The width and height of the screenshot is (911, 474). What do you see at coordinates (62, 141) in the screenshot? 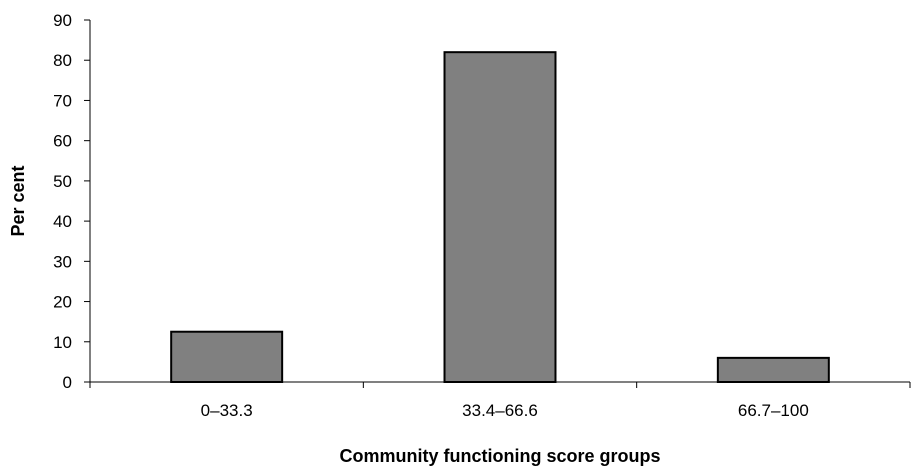
I see `y-tick-label-6: 60` at bounding box center [62, 141].